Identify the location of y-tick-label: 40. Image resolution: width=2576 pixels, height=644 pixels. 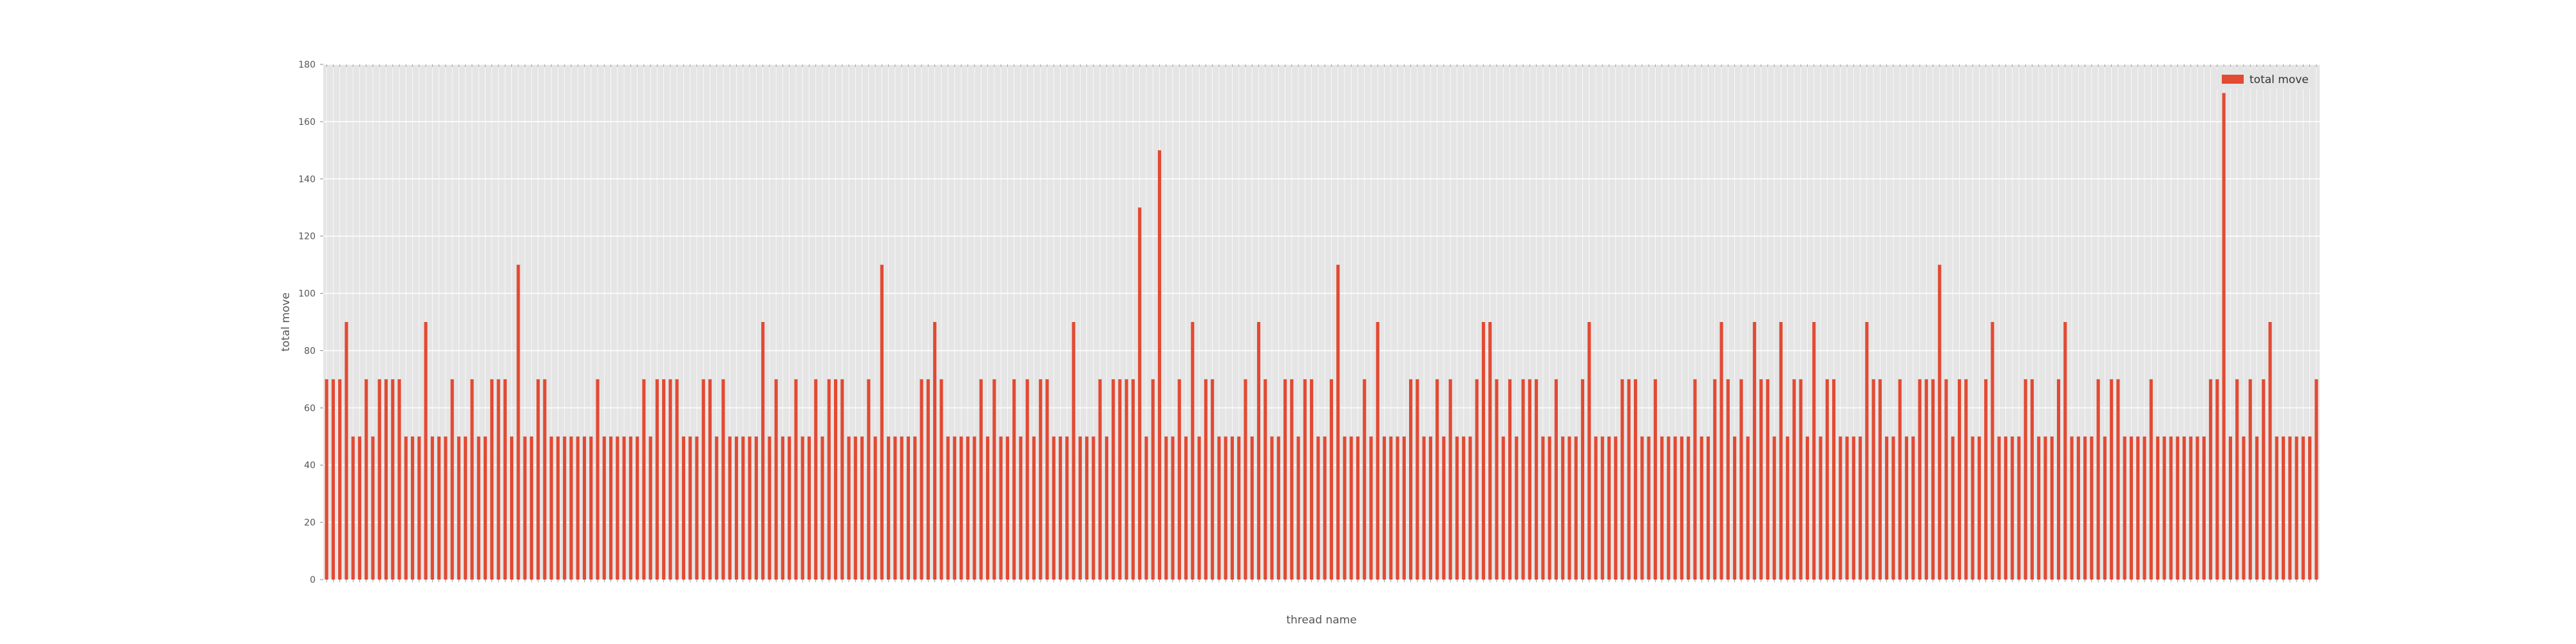
(310, 465).